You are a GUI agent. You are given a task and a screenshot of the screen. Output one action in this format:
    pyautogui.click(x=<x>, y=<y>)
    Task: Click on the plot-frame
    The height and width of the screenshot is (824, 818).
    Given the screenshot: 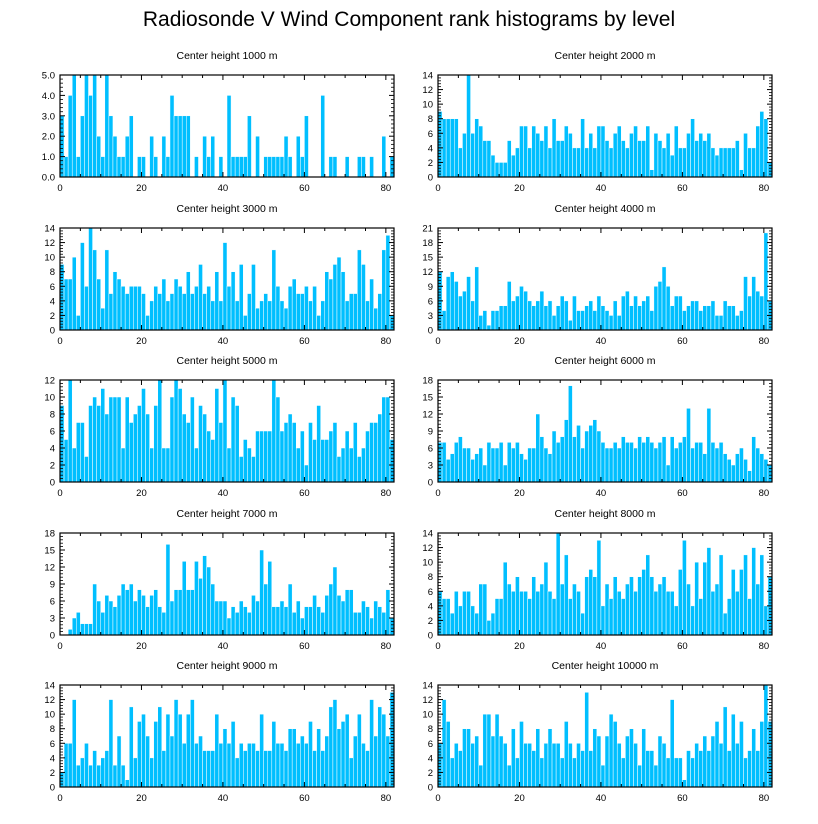 What is the action you would take?
    pyautogui.click(x=227, y=736)
    